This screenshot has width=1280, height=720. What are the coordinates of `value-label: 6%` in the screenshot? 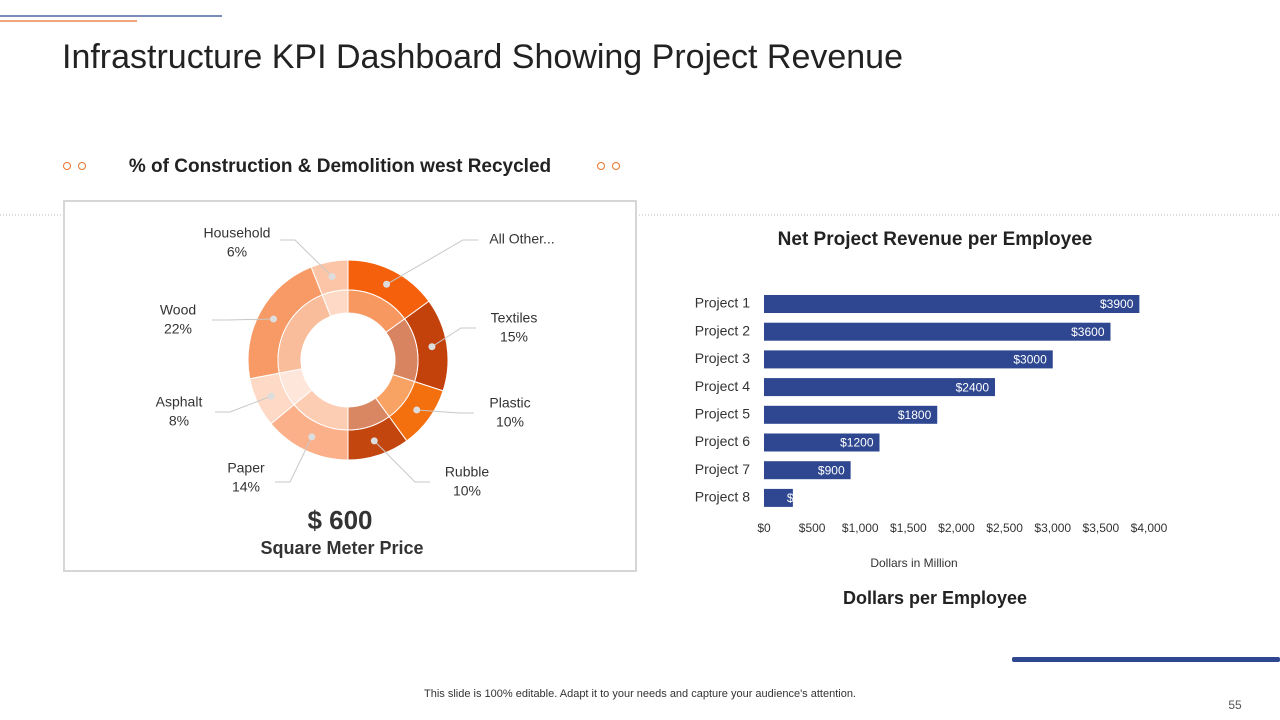 It's located at (237, 252).